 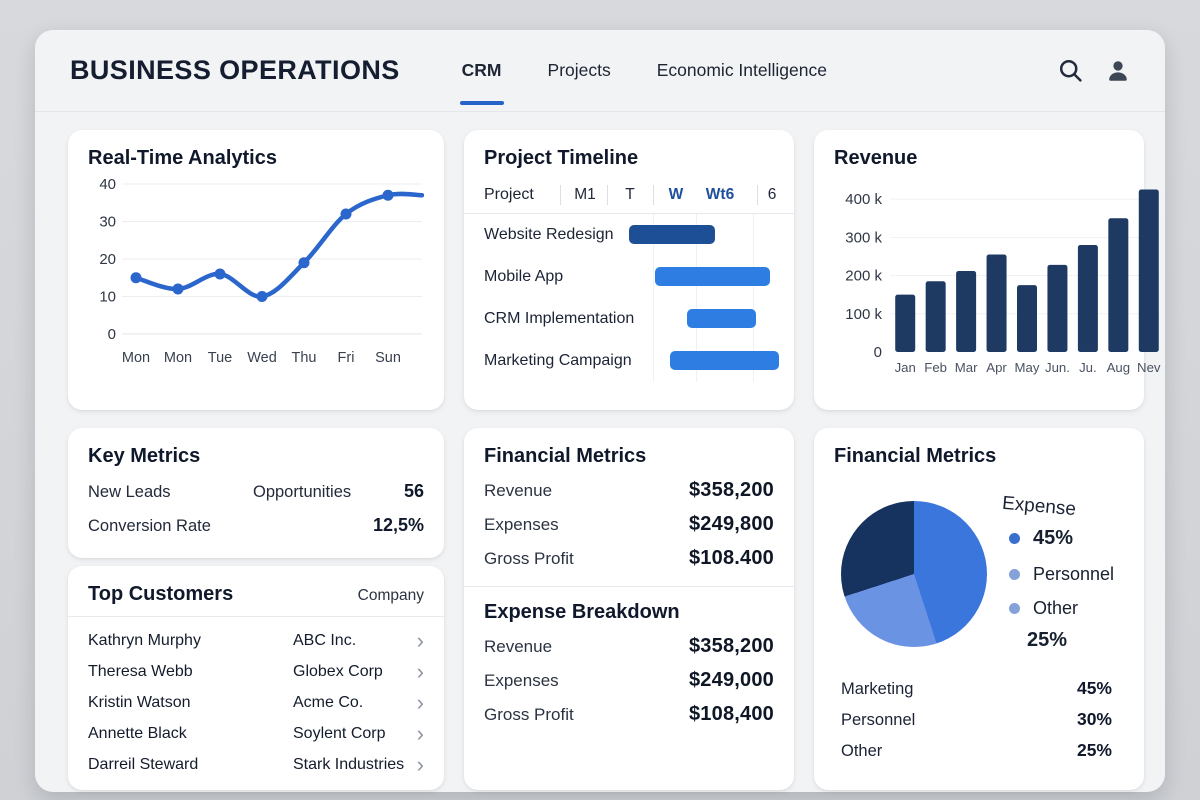 What do you see at coordinates (863, 199) in the screenshot?
I see `svg-text: 400 k` at bounding box center [863, 199].